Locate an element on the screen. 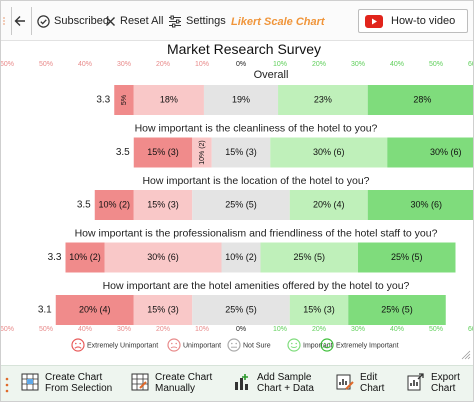 This screenshot has height=402, width=474. likert-segment-label: 5% is located at coordinates (124, 100).